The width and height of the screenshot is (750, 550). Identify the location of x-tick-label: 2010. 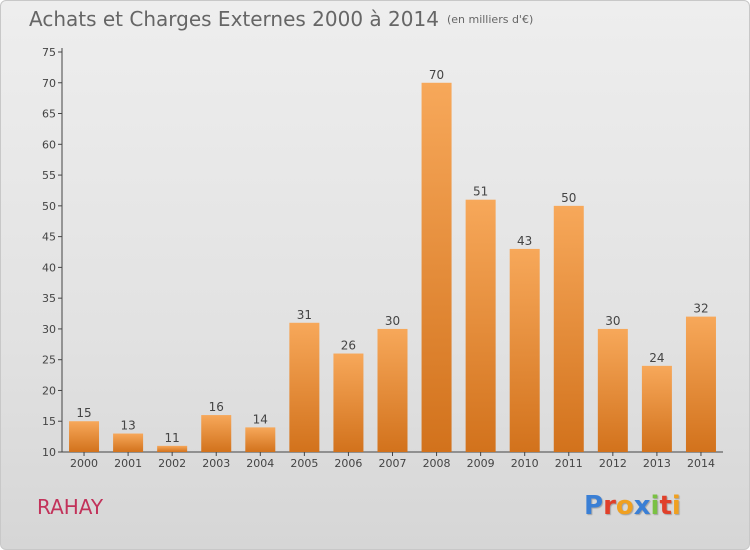
(525, 463).